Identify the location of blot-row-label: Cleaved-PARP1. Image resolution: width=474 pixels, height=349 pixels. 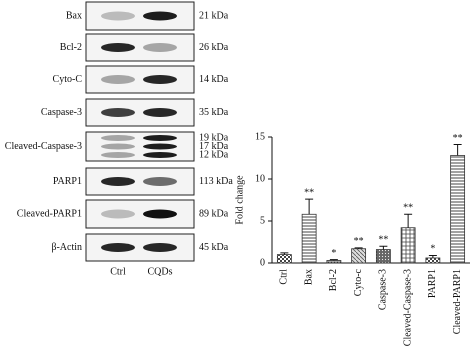
(49, 213).